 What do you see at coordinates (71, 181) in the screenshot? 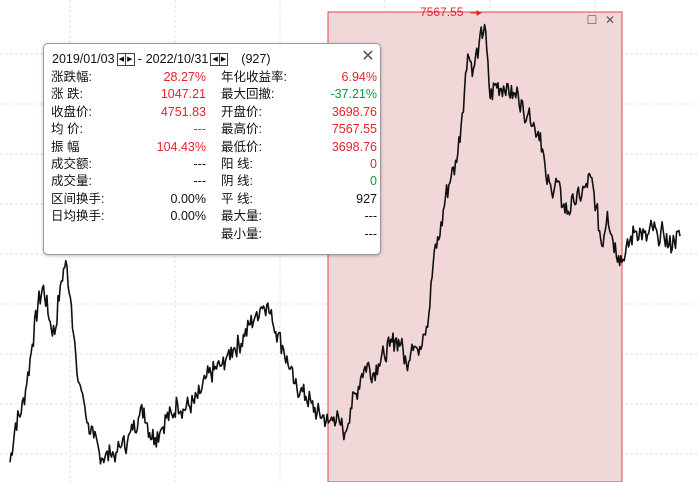
I see `stat-label: 成交量:` at bounding box center [71, 181].